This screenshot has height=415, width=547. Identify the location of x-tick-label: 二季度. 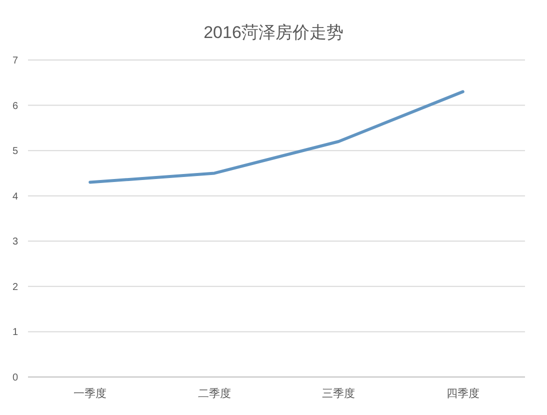
(214, 393).